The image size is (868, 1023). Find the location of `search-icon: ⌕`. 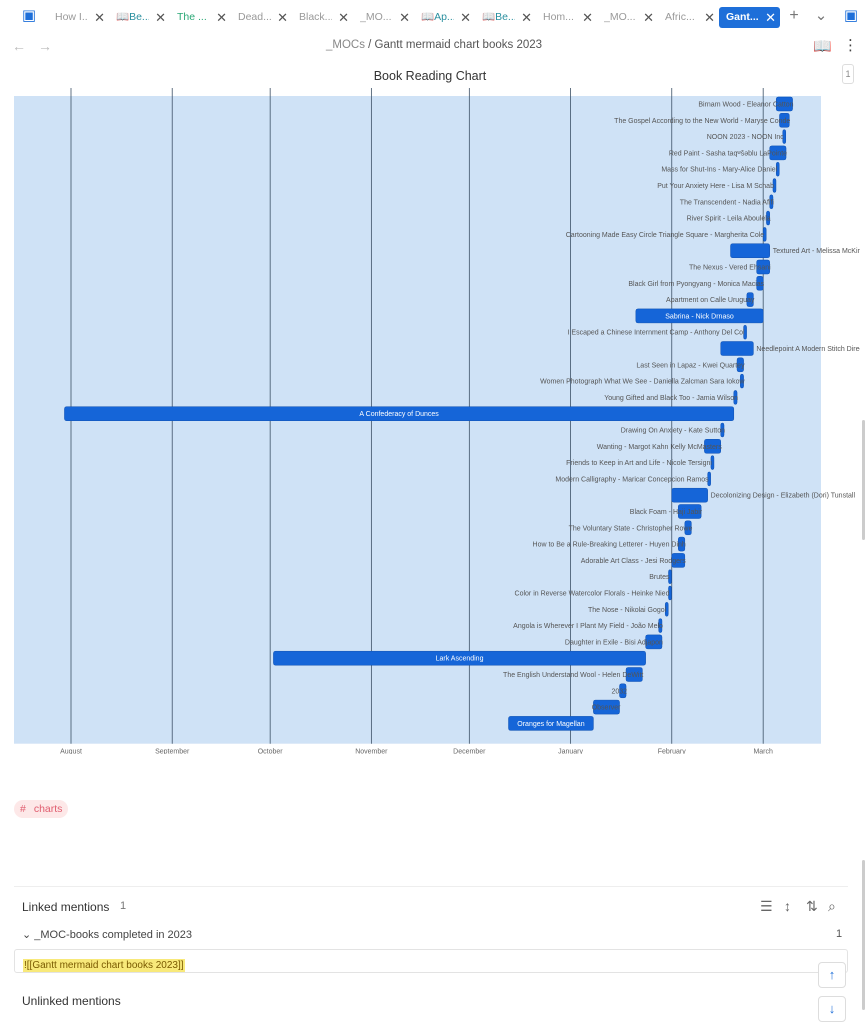

search-icon: ⌕ is located at coordinates (832, 906).